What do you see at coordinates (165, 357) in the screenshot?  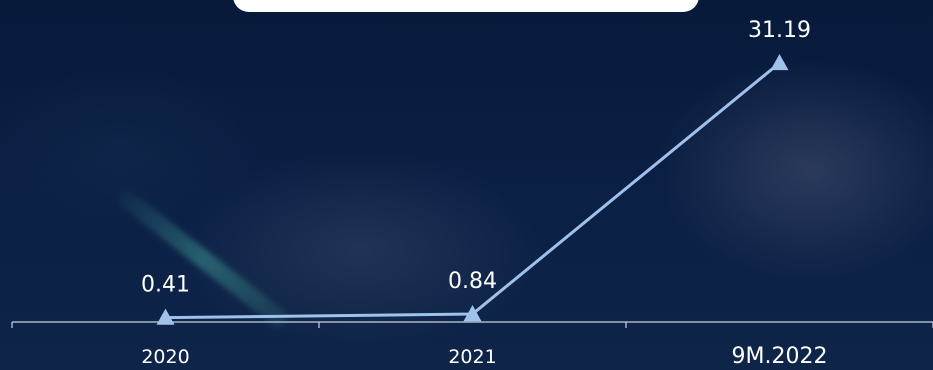 I see `x-tick-label: 2020` at bounding box center [165, 357].